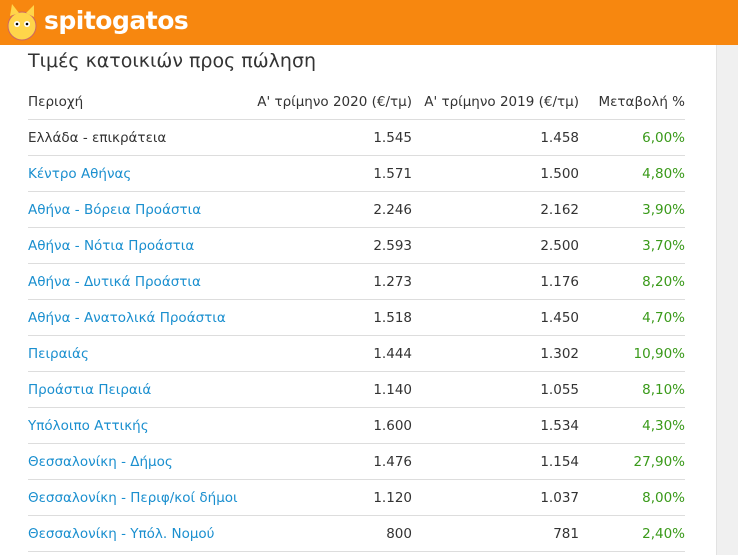  Describe the element at coordinates (332, 245) in the screenshot. I see `price-cell: 2.593` at that location.